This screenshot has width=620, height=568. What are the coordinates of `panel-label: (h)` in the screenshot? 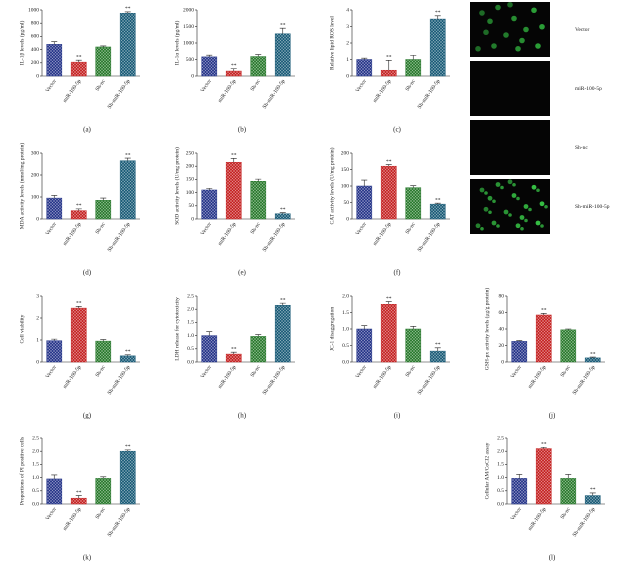 It's located at (242, 416).